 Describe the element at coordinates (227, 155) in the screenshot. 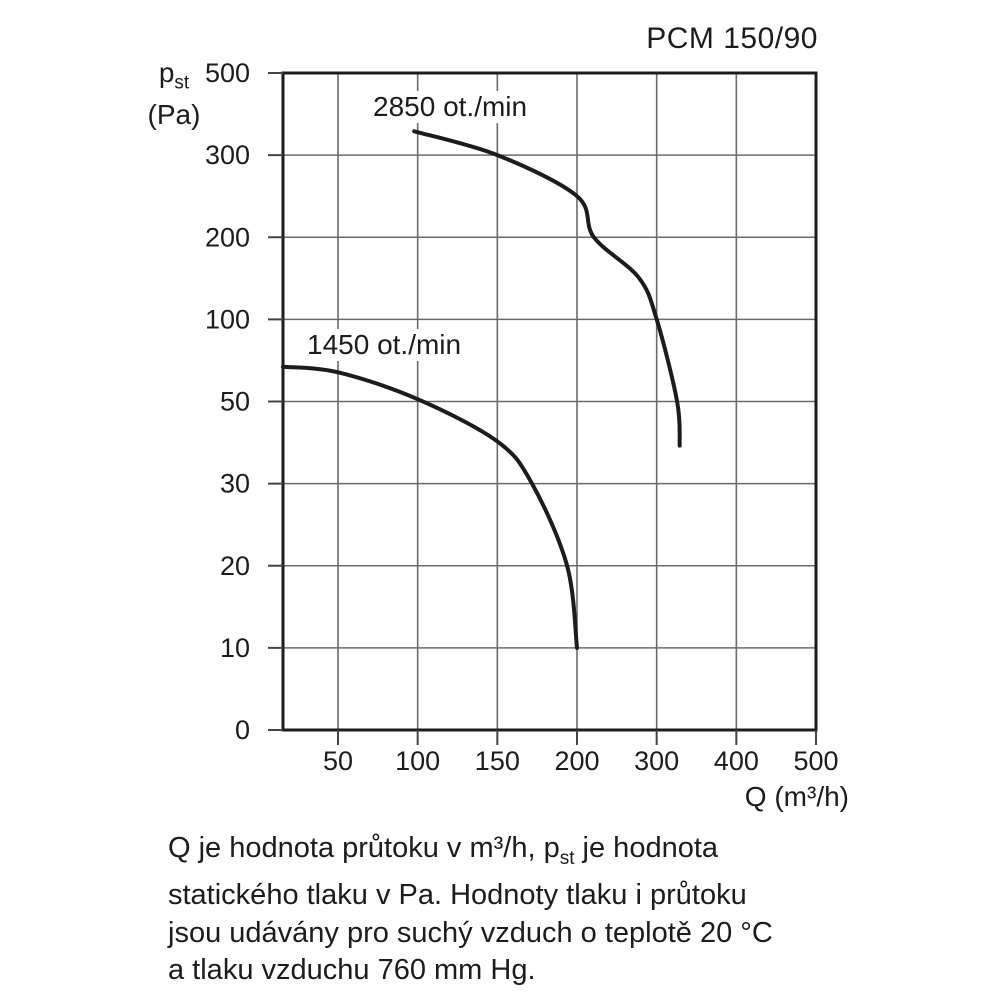

I see `y-tick-label: 300` at that location.